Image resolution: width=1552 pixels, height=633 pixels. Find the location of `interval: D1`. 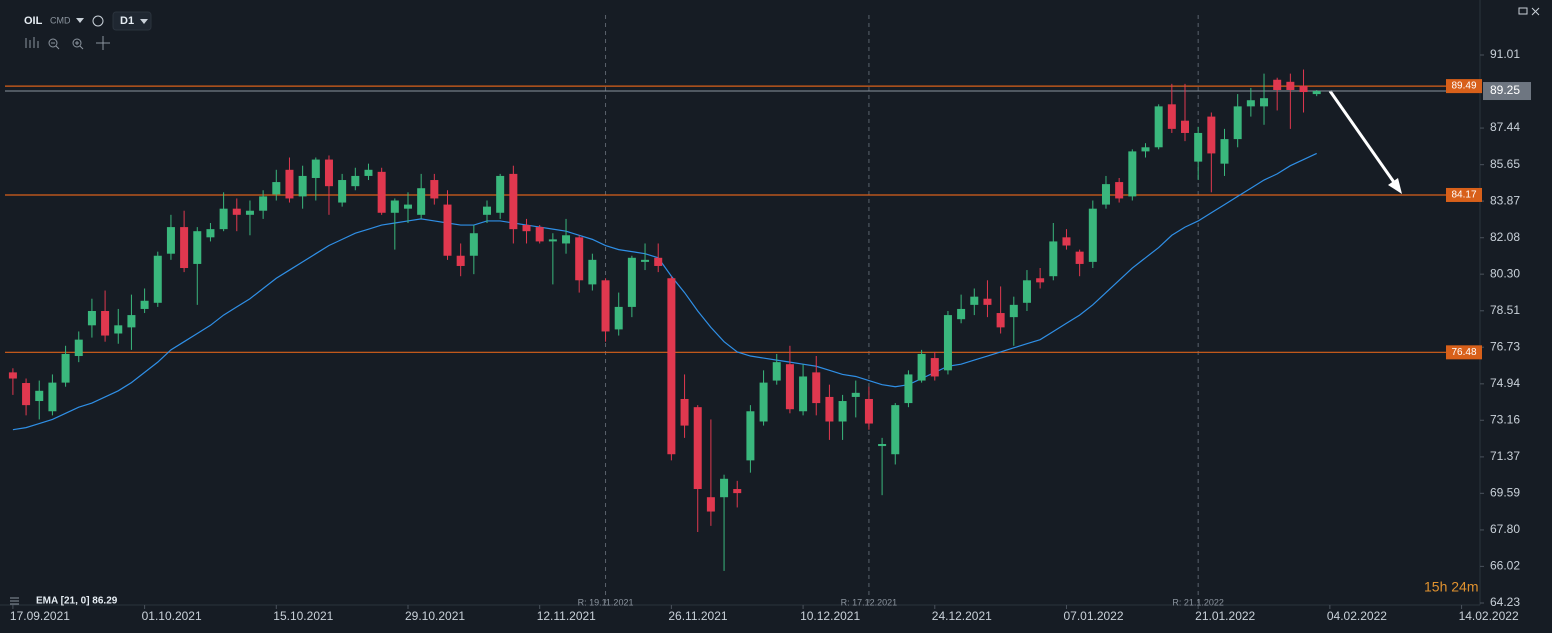

interval: D1 is located at coordinates (127, 21).